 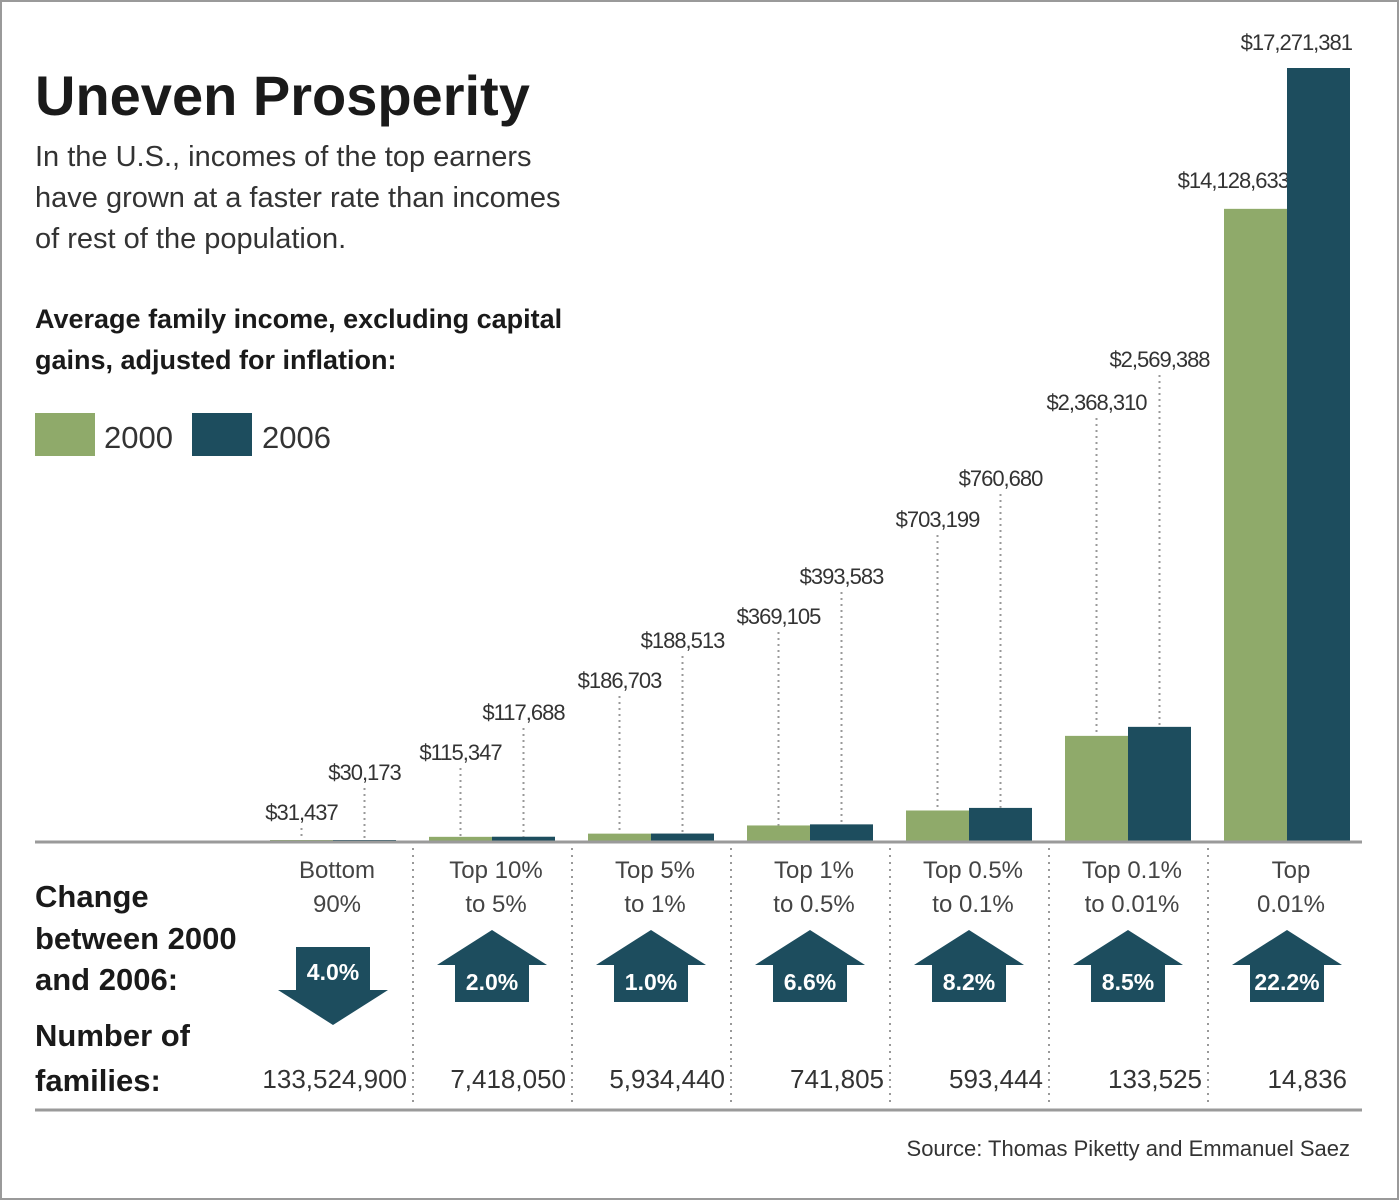 What do you see at coordinates (492, 982) in the screenshot?
I see `change-value: 2.0%` at bounding box center [492, 982].